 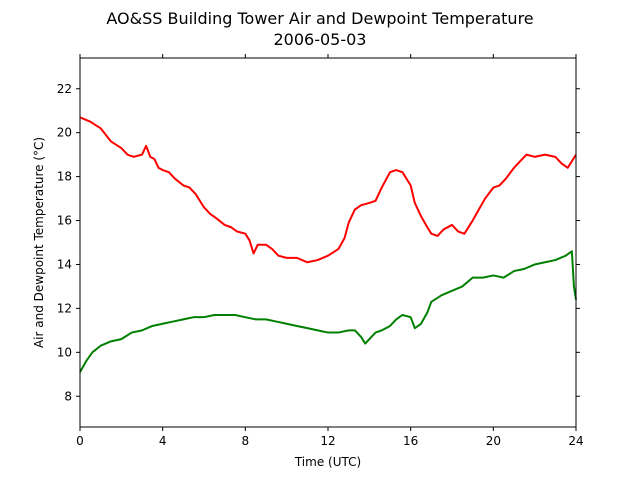 What do you see at coordinates (163, 441) in the screenshot?
I see `x-tick-label: 4` at bounding box center [163, 441].